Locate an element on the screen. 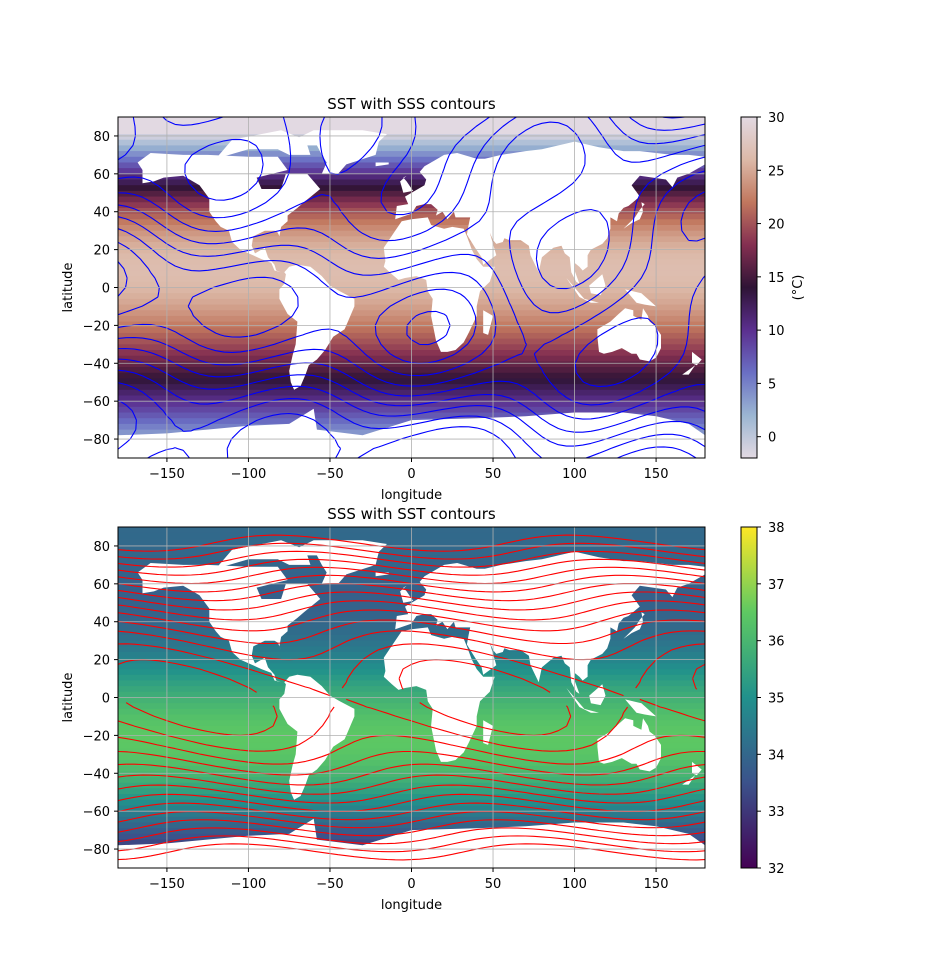 The height and width of the screenshot is (975, 946). colorbar-tick-label: 36 is located at coordinates (776, 642).